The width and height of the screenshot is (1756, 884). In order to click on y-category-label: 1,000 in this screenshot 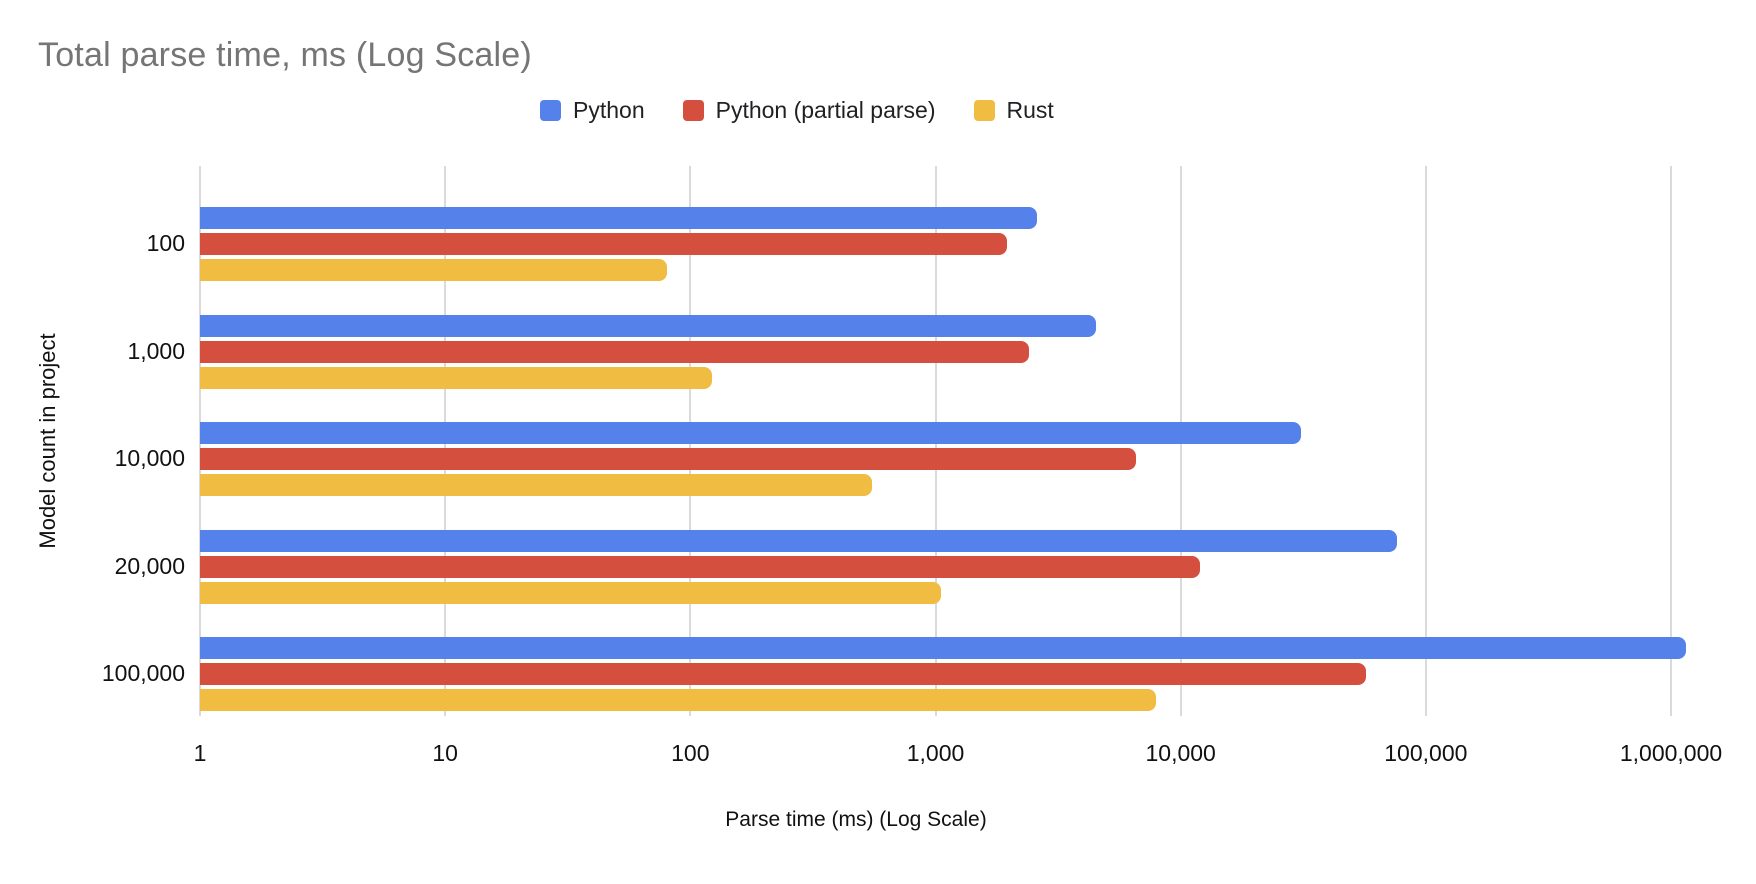, I will do `click(156, 350)`.